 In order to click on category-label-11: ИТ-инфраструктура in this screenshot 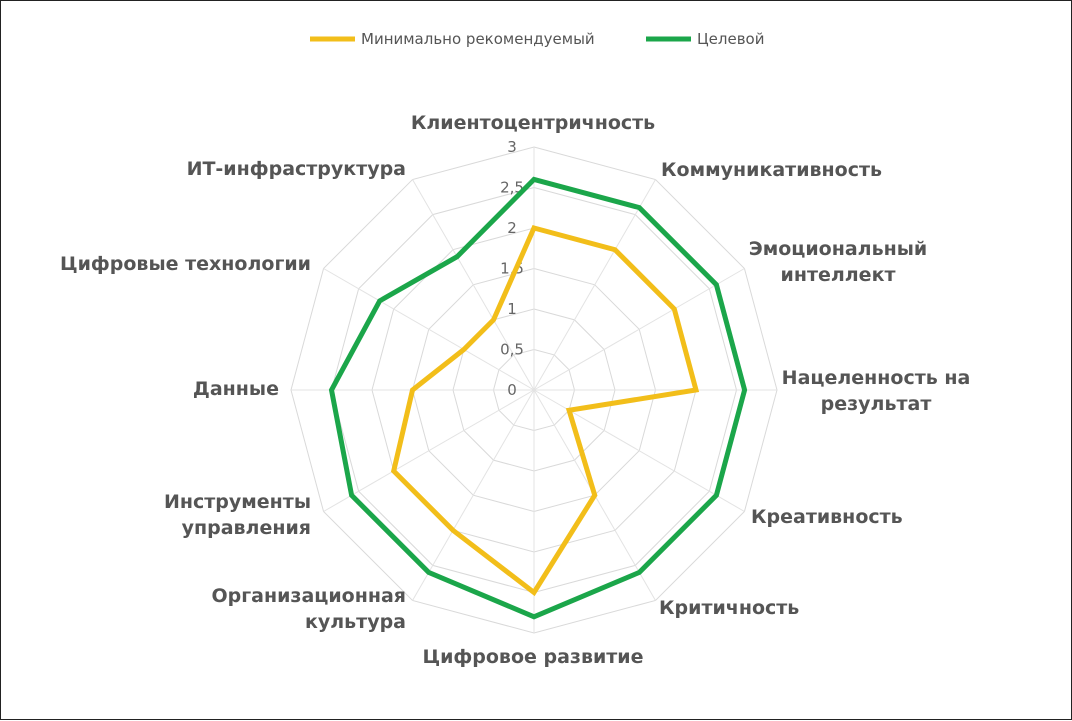, I will do `click(296, 169)`.